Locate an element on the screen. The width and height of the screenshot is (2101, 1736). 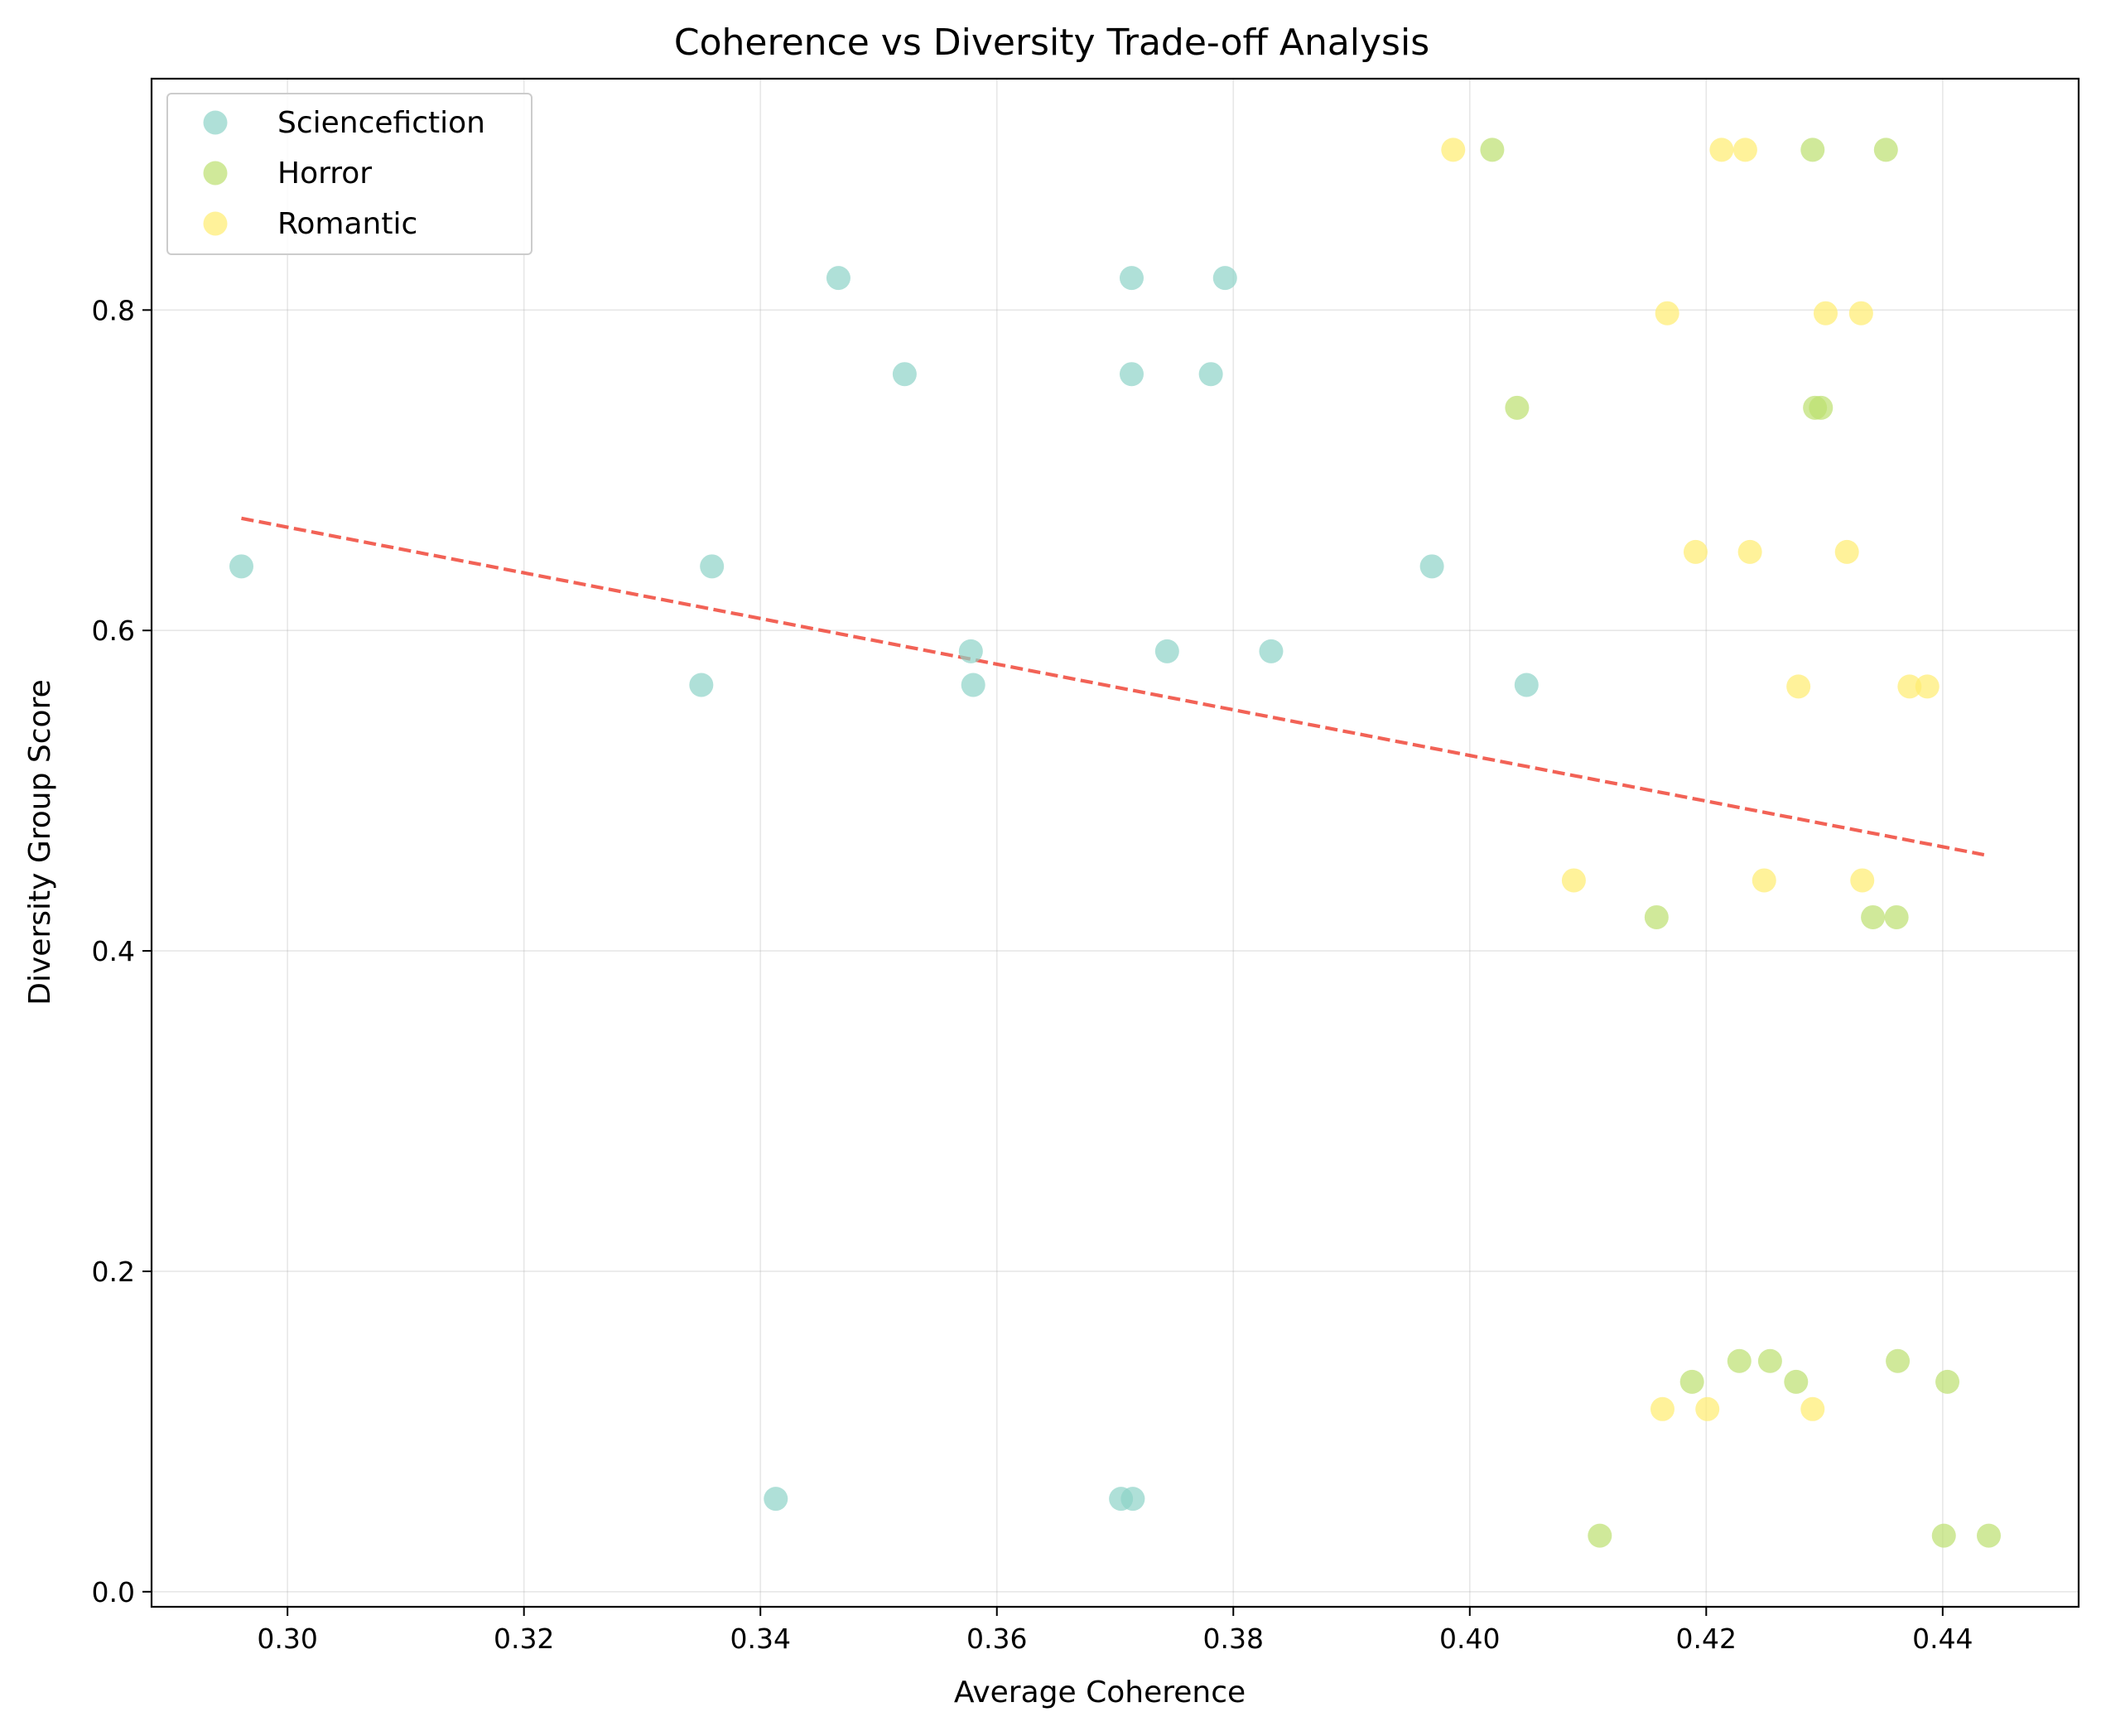
y-tick-label: 0.2 is located at coordinates (113, 1272).